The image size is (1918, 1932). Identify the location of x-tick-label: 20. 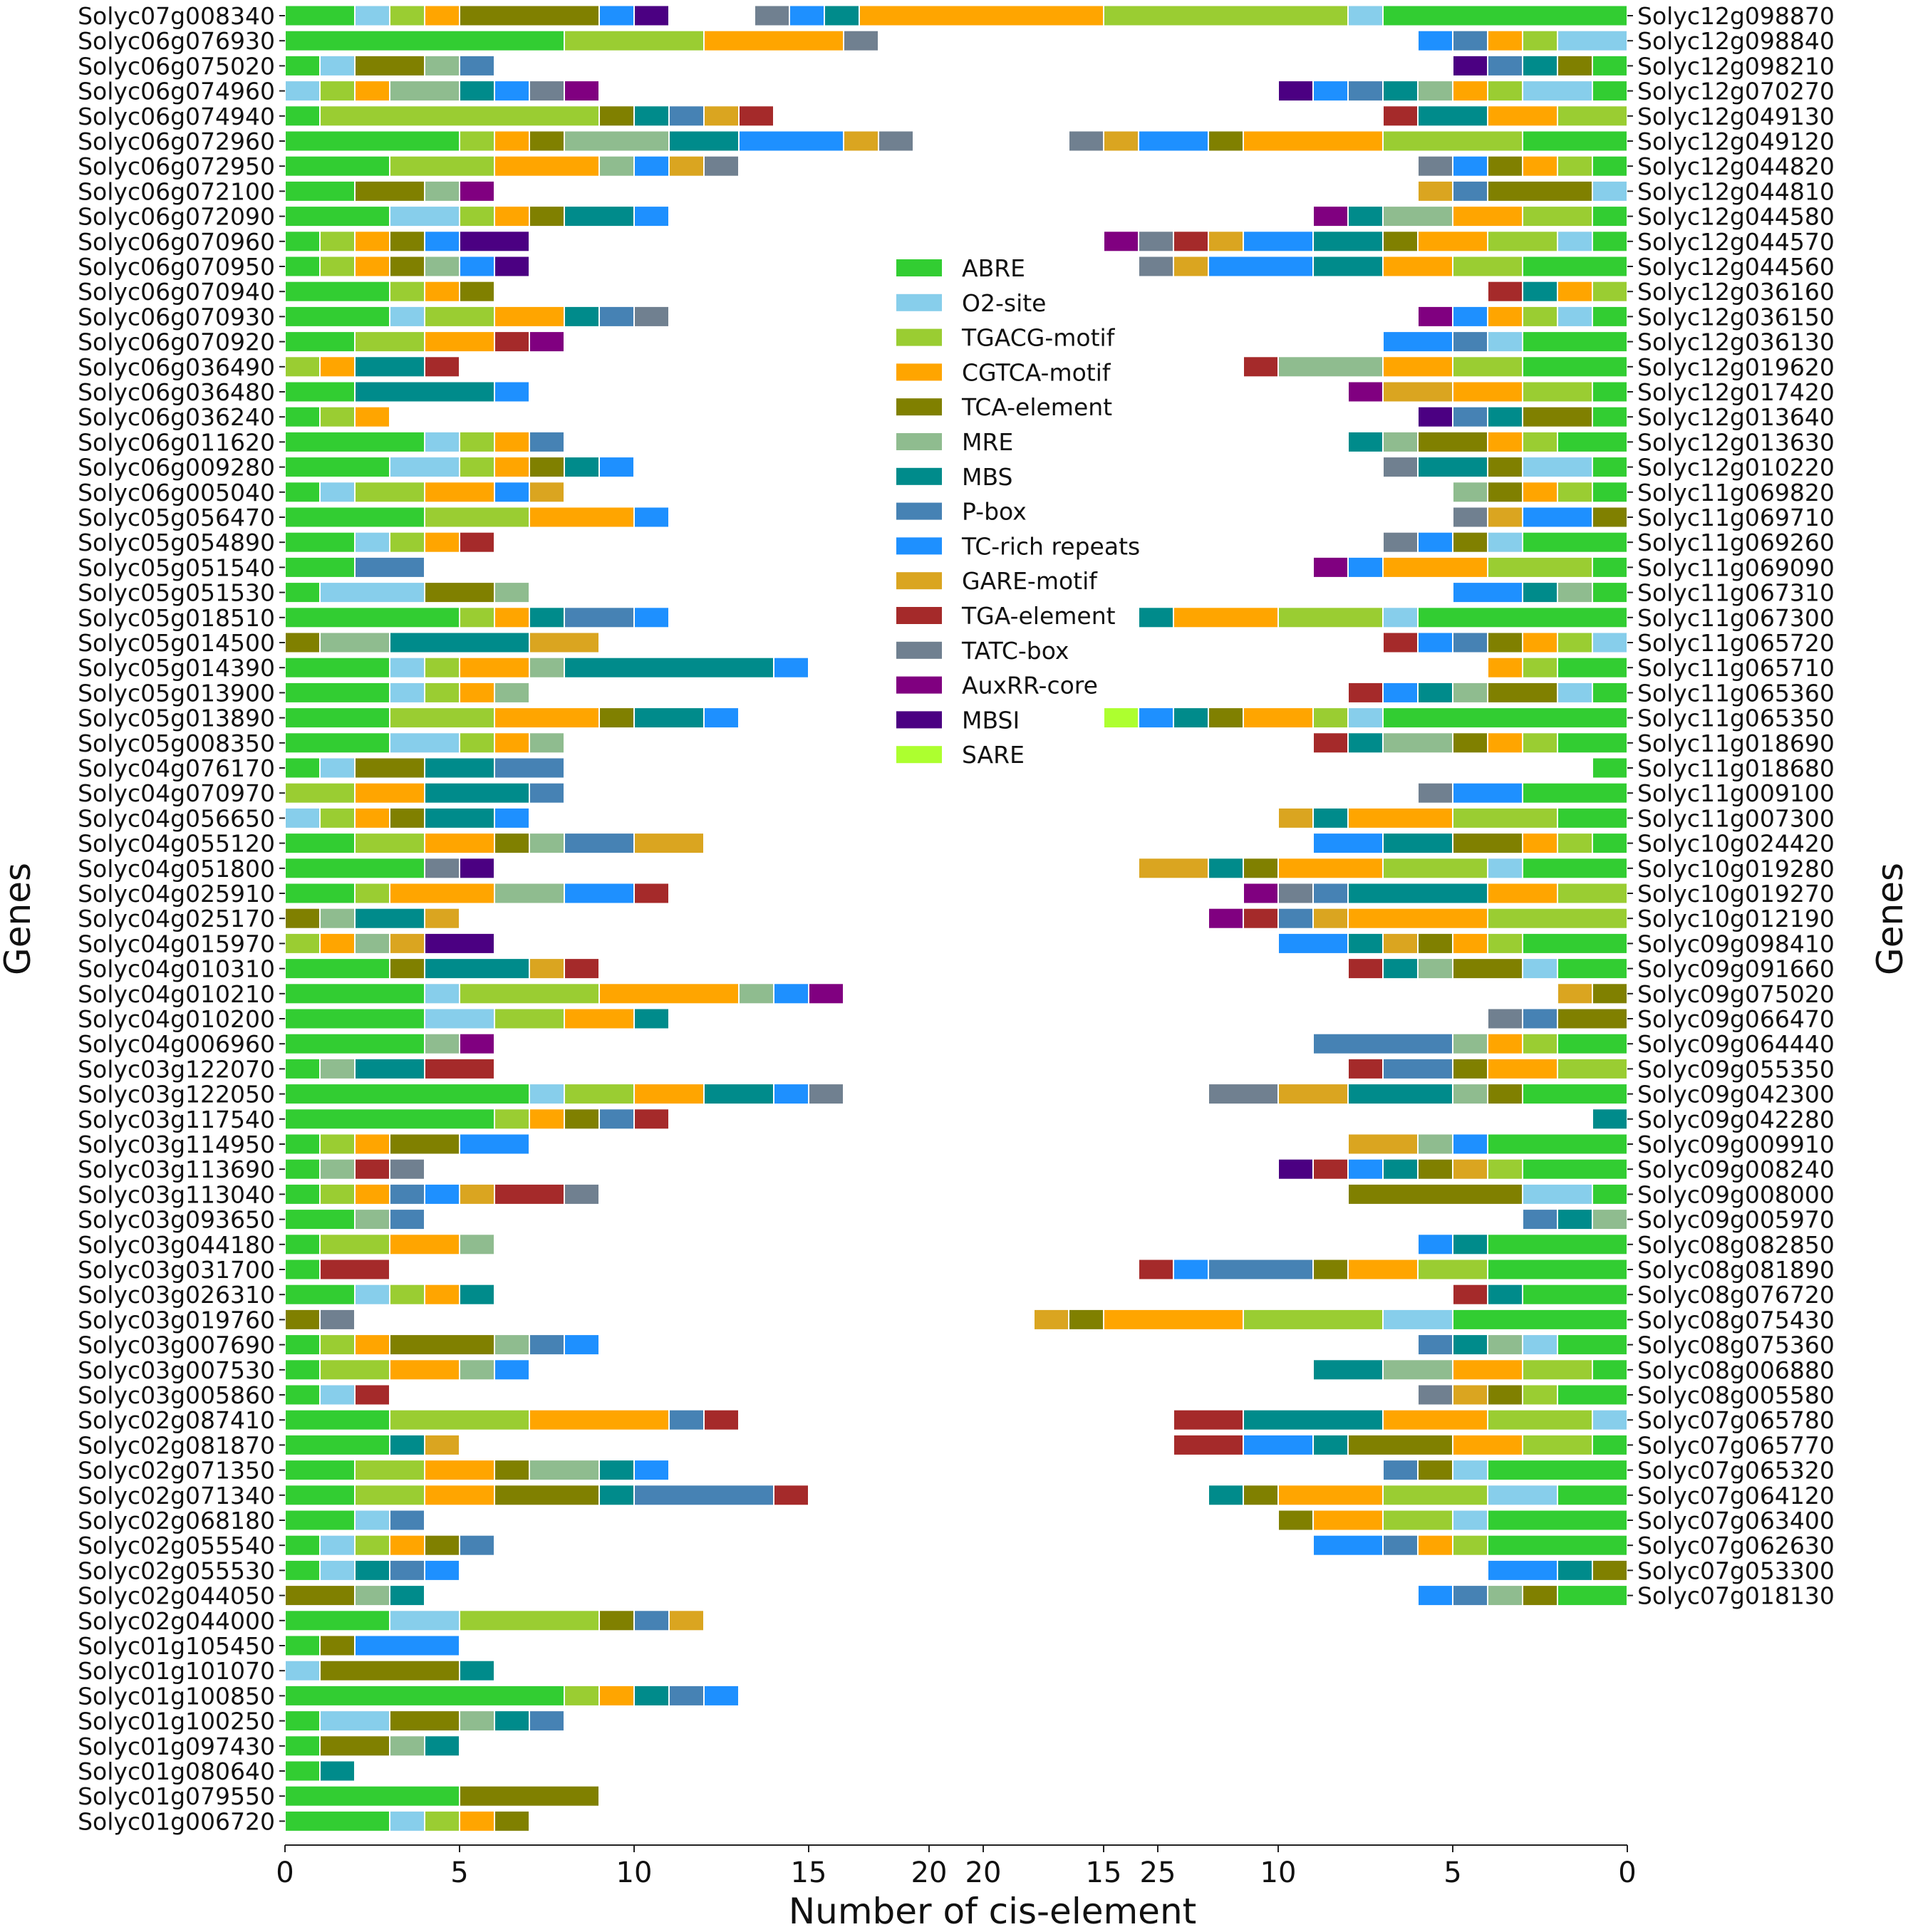
(983, 1872).